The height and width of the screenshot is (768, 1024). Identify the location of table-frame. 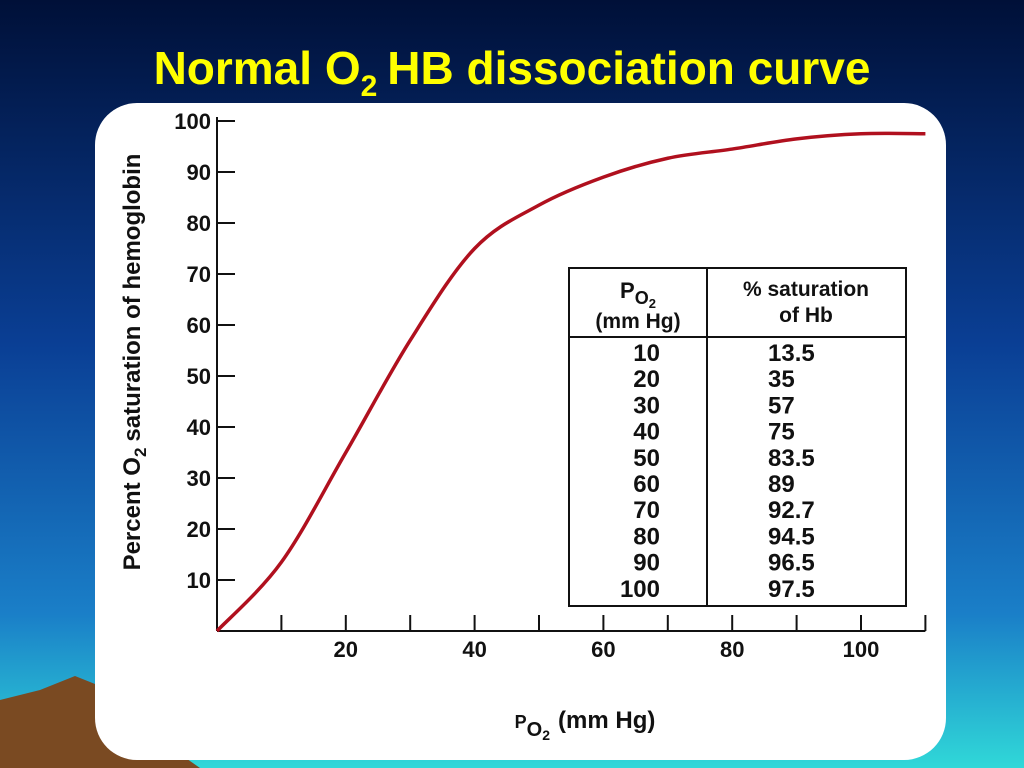
(737, 437).